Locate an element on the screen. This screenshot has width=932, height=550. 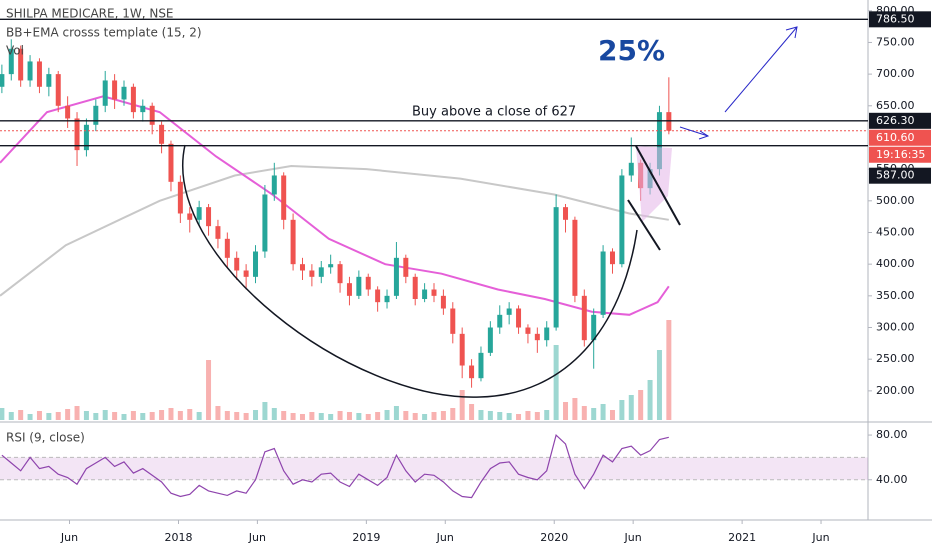
y-tick-label: 300.00 is located at coordinates (895, 327).